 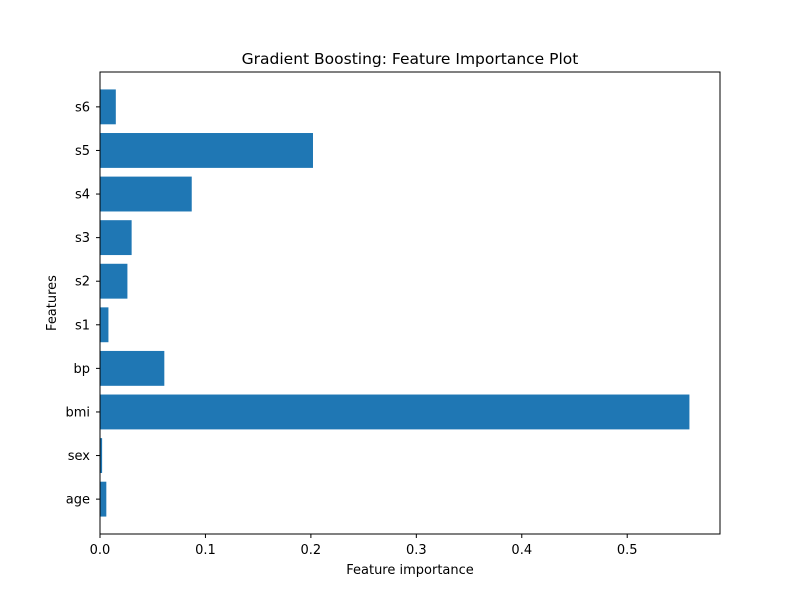 I want to click on y-axis-label: Features, so click(x=52, y=303).